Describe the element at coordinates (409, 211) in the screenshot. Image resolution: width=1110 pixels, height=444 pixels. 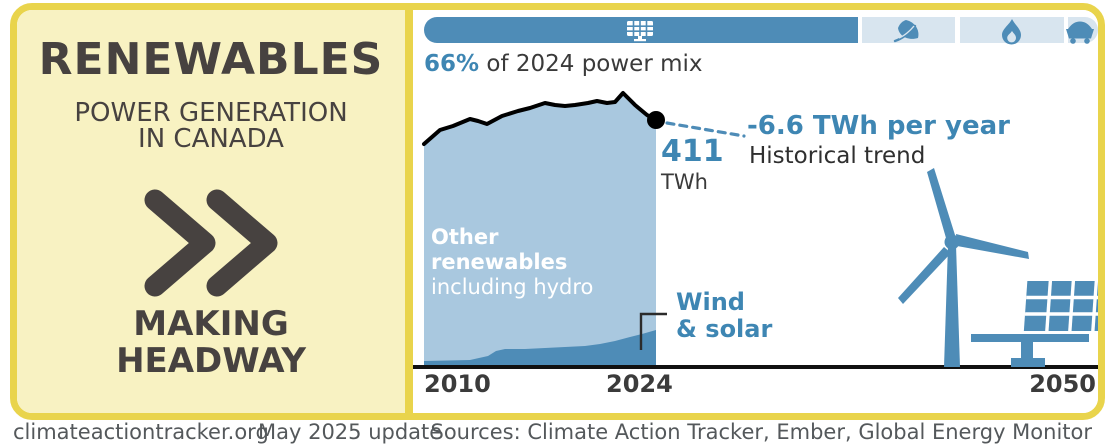
I see `panel-divider` at that location.